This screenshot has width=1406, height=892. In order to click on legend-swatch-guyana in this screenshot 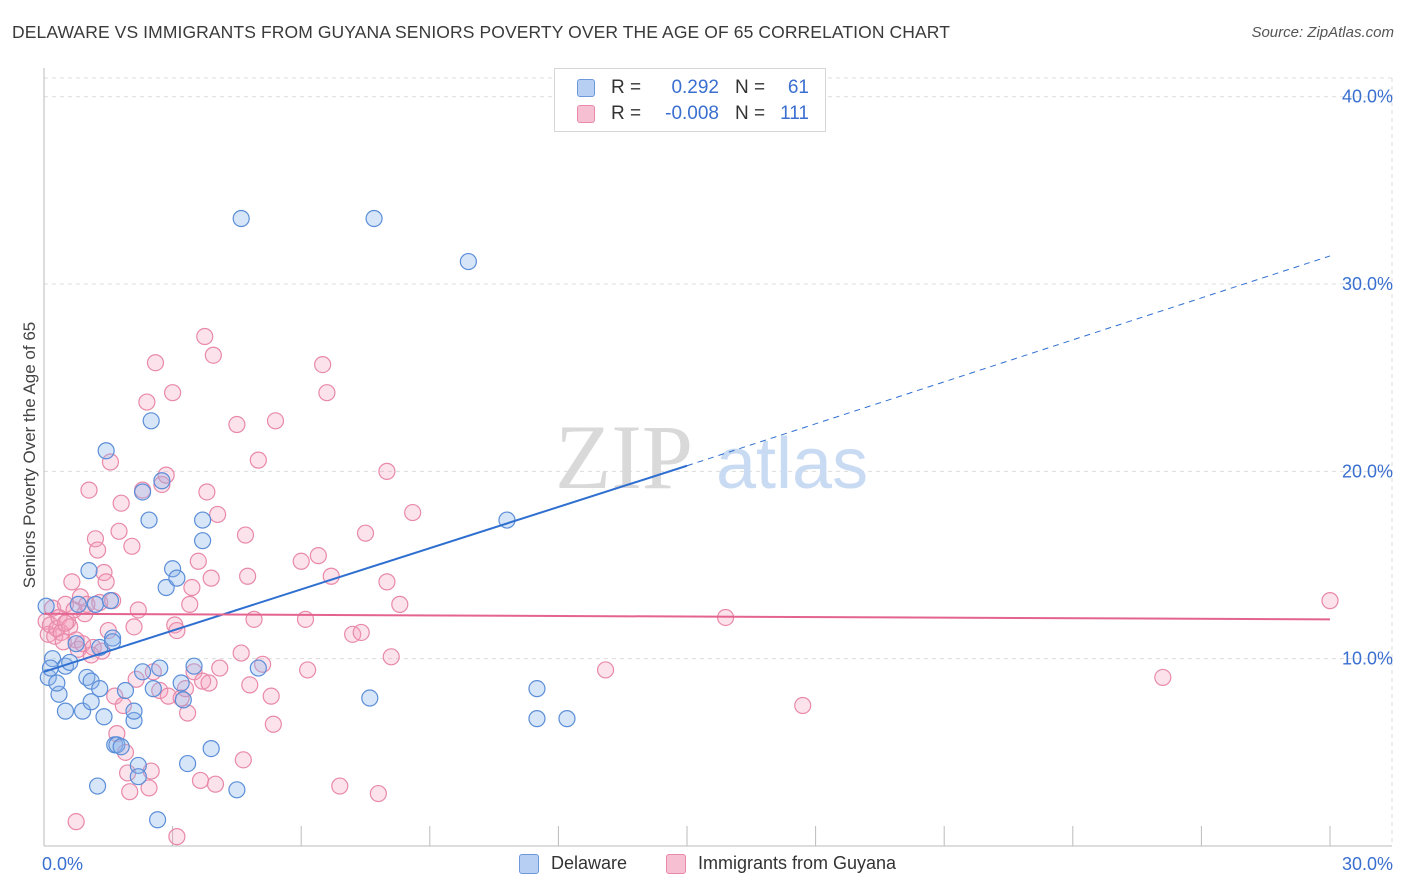, I will do `click(586, 114)`.